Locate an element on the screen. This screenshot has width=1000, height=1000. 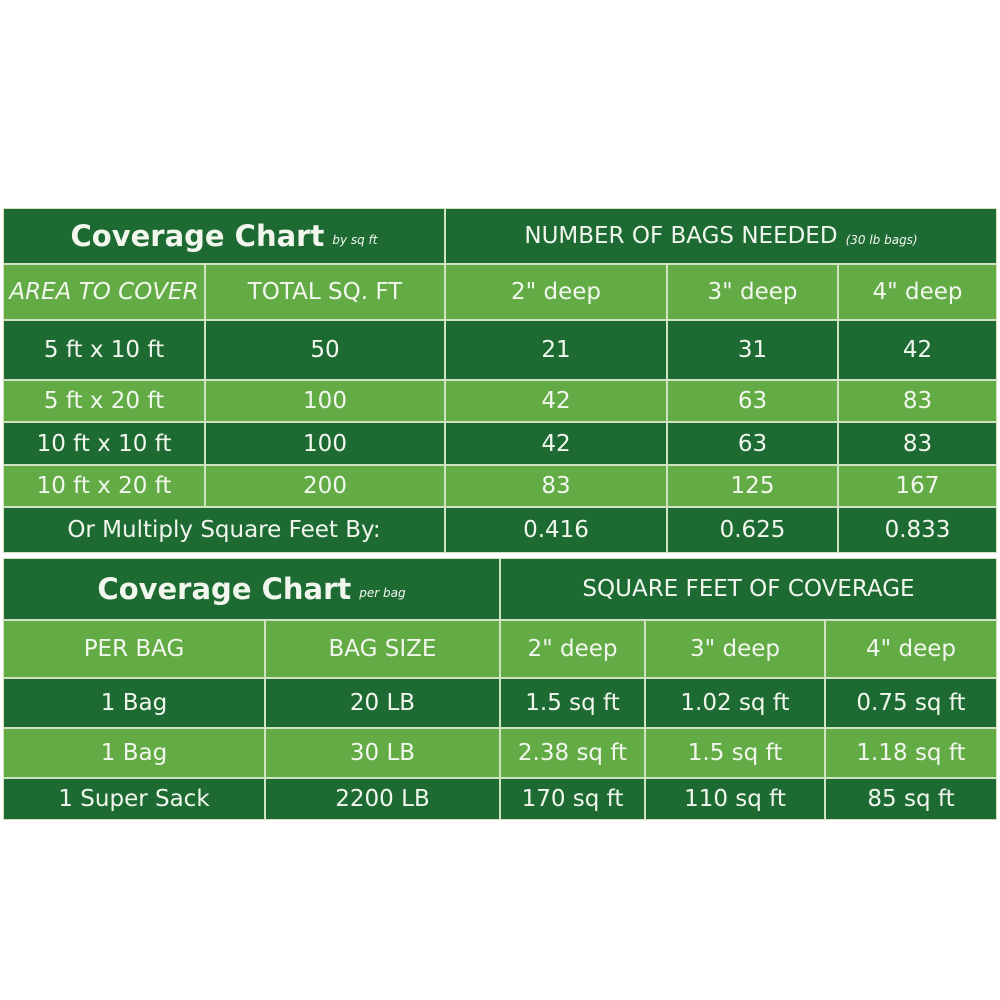
table-cell: 1.02 sq ft is located at coordinates (735, 703).